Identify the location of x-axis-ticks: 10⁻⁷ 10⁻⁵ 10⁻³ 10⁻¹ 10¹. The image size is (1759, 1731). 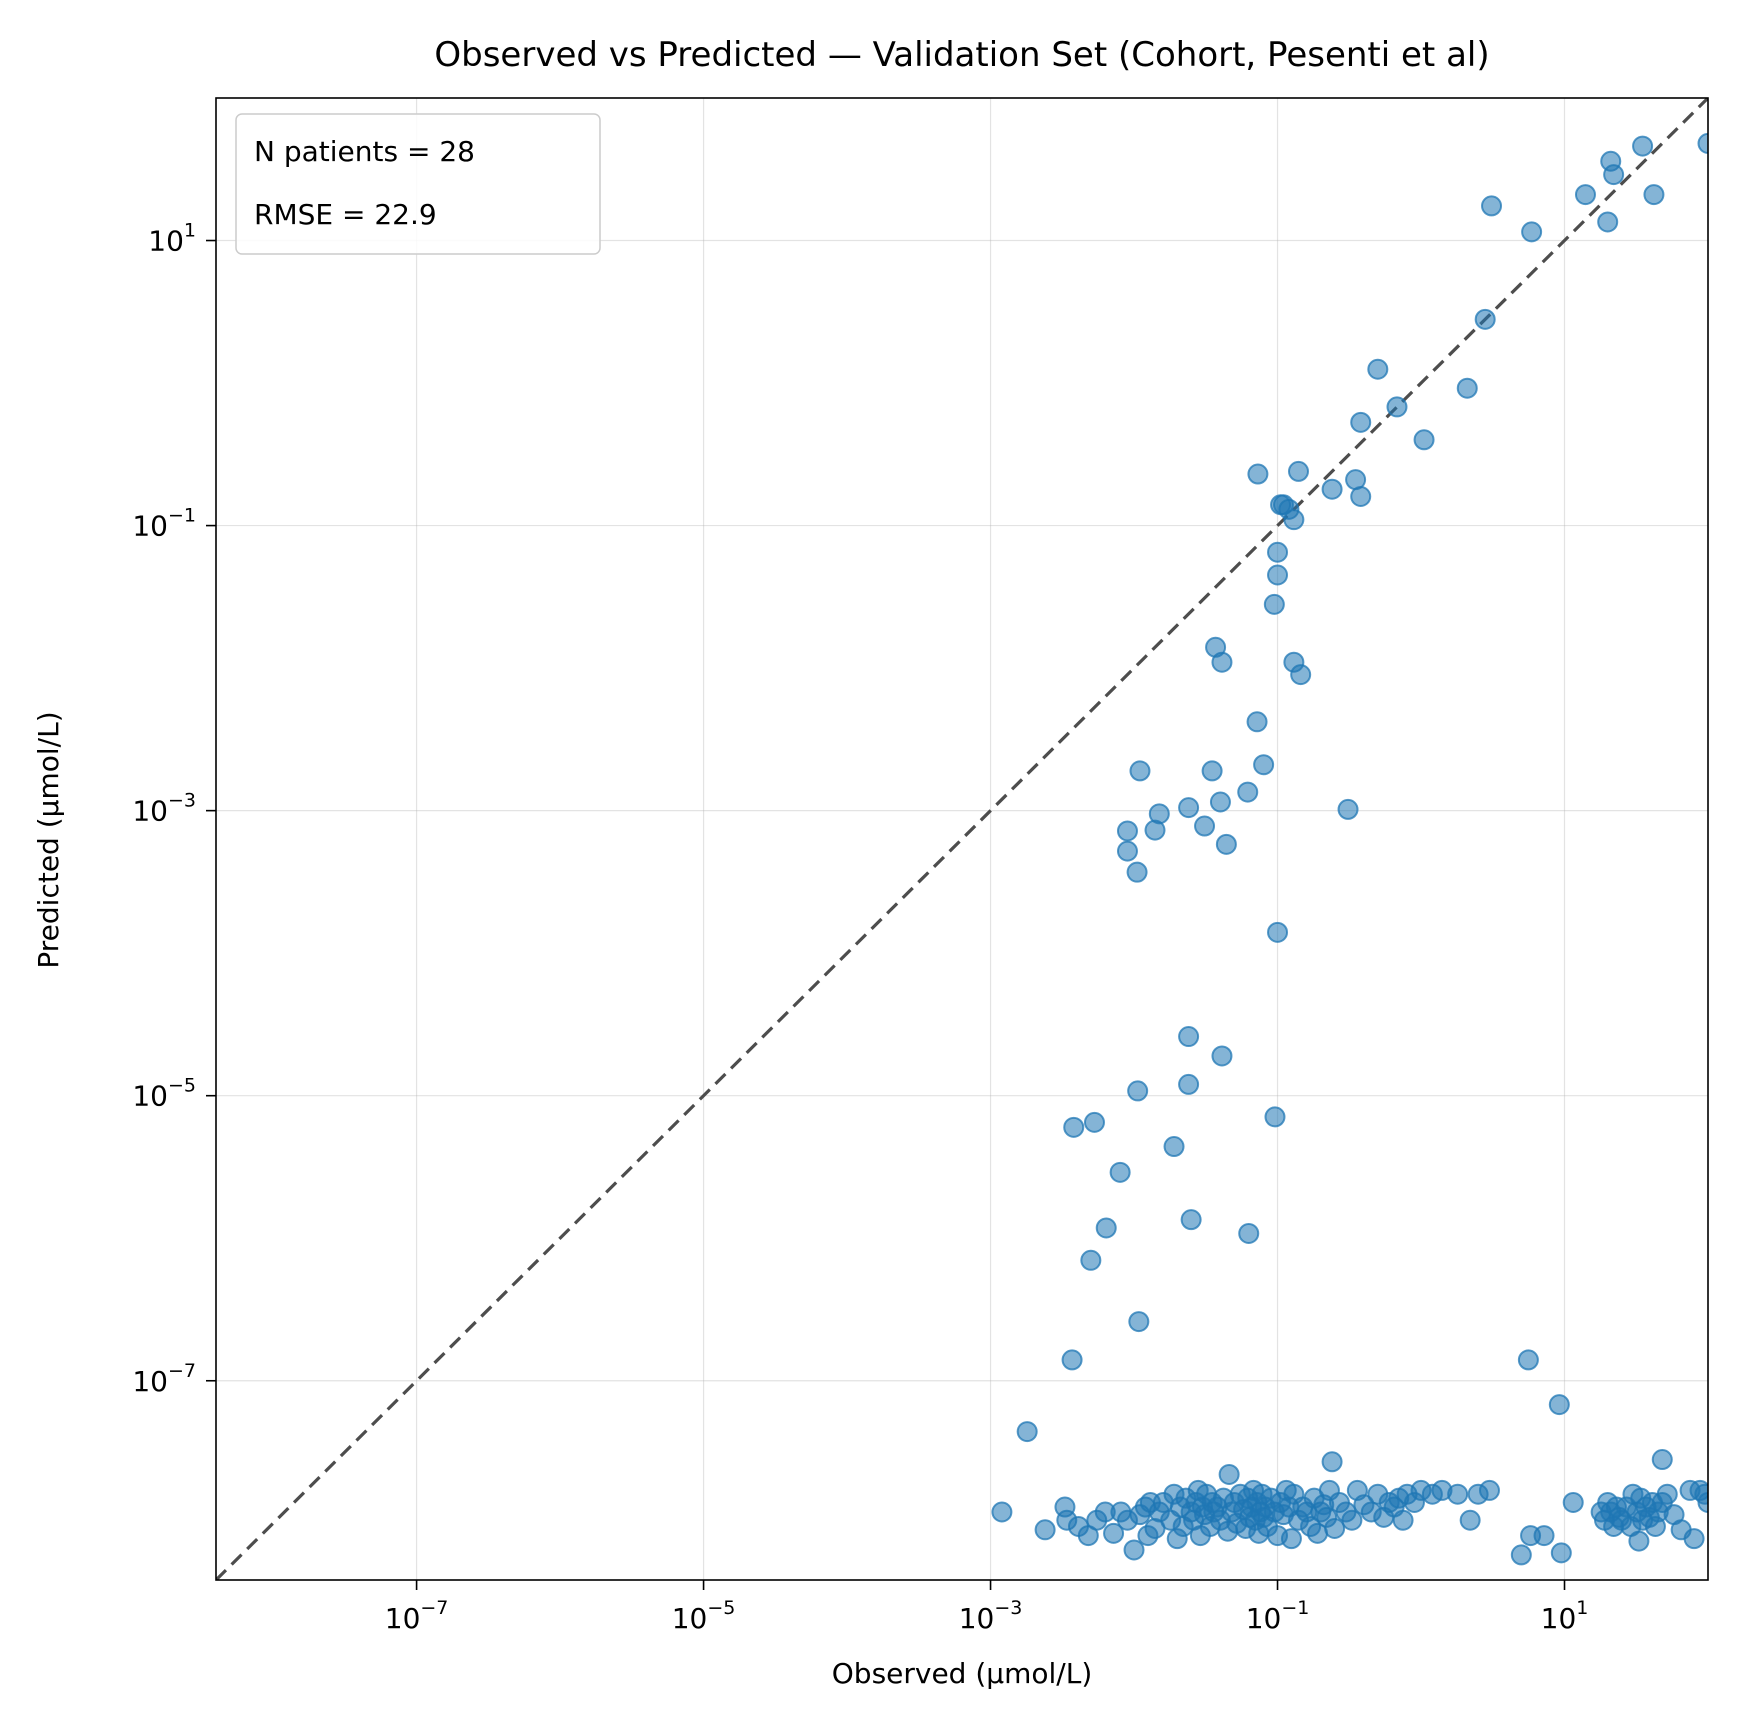
(987, 1607).